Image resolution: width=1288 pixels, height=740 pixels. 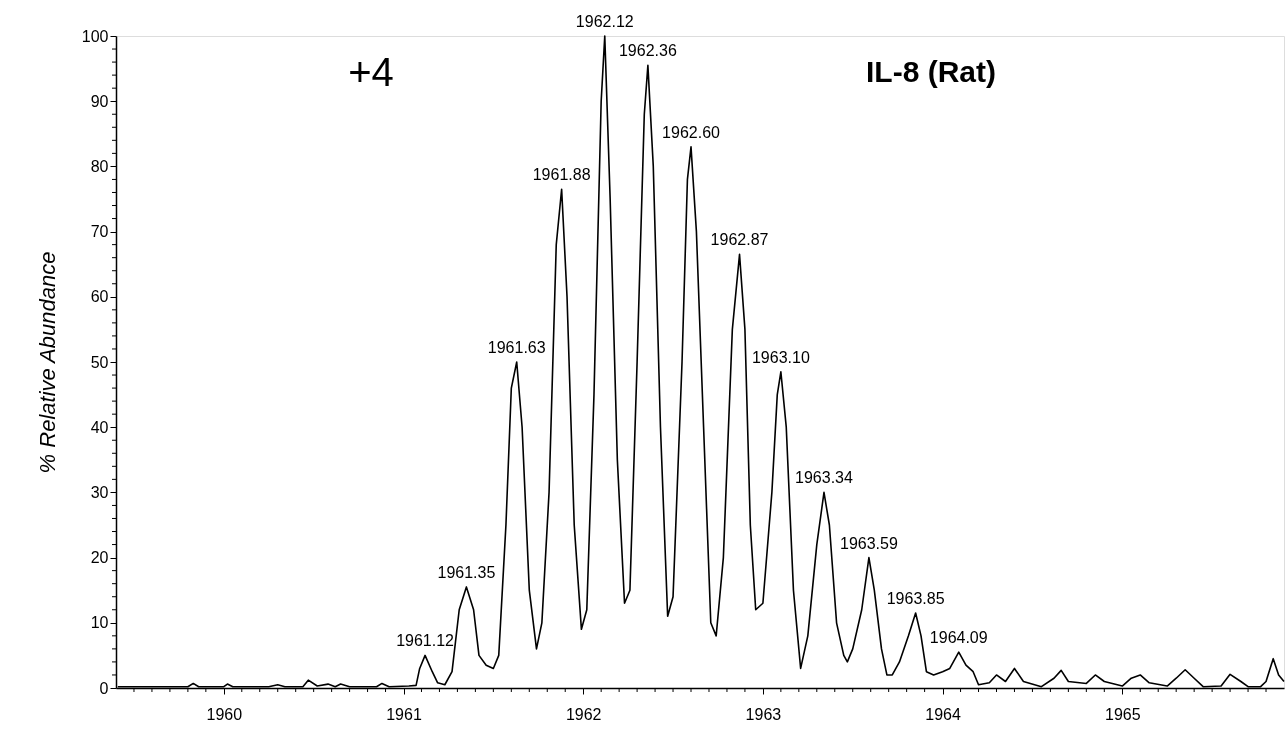 What do you see at coordinates (99, 362) in the screenshot?
I see `y-tick-label: 50` at bounding box center [99, 362].